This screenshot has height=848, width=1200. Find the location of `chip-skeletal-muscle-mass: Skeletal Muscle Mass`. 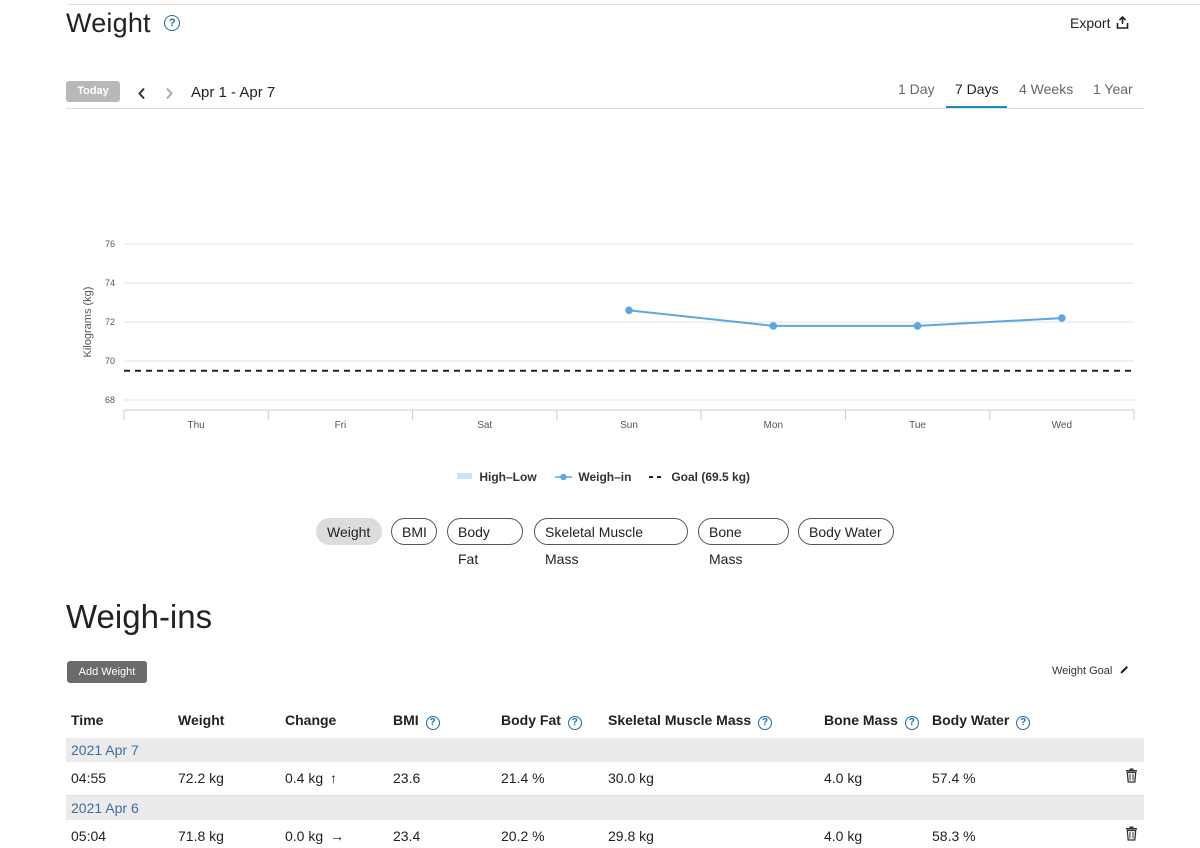

chip-skeletal-muscle-mass: Skeletal Muscle Mass is located at coordinates (611, 542).